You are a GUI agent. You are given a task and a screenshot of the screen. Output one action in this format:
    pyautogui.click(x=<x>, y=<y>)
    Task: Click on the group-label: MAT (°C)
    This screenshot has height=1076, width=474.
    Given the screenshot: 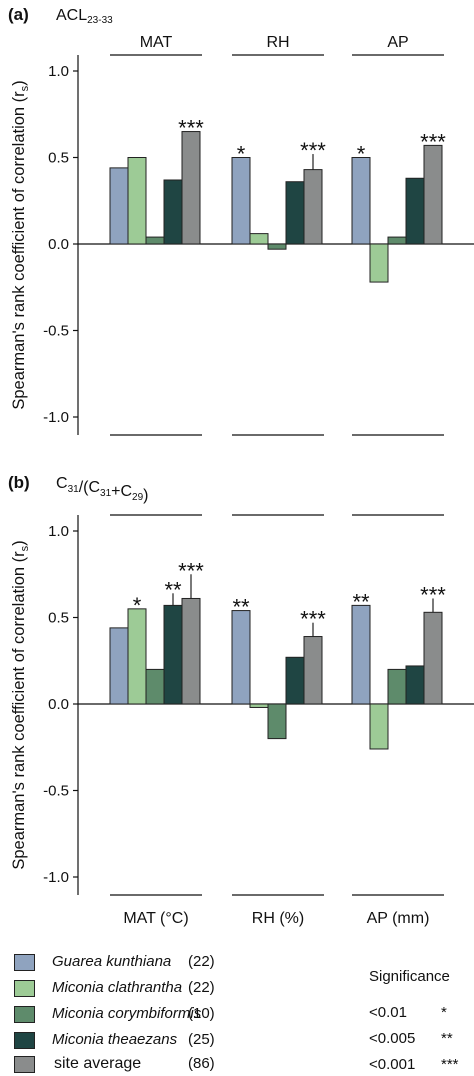 What is the action you would take?
    pyautogui.click(x=155, y=918)
    